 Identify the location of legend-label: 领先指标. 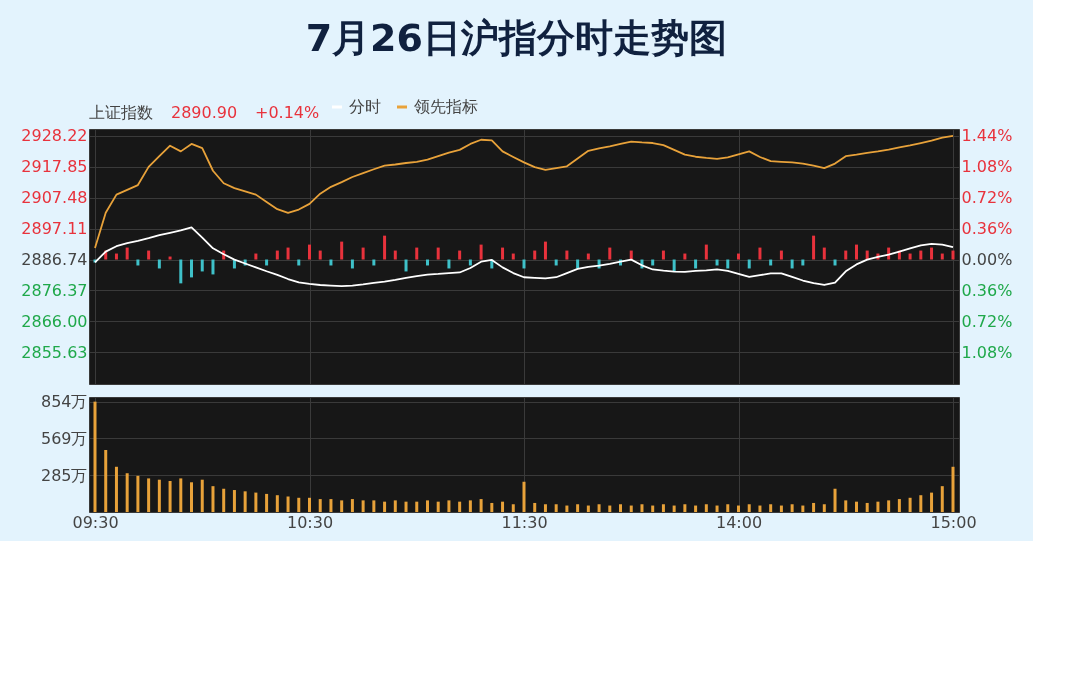
(446, 106).